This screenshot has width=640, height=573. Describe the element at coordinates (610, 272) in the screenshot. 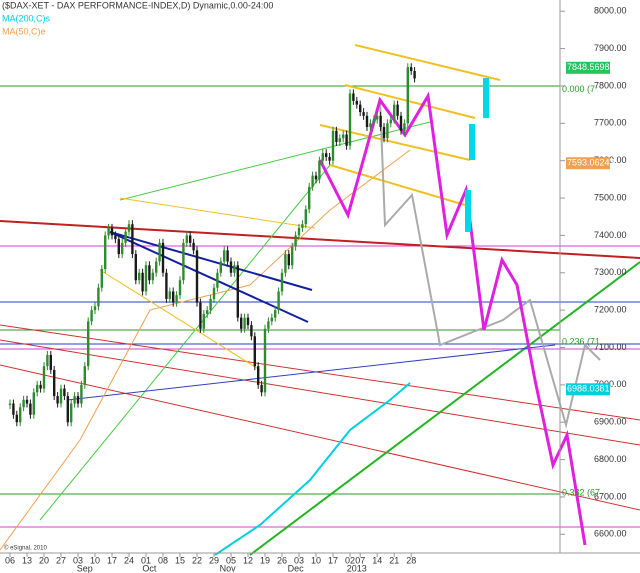

I see `y-tick-label: 7300.00` at that location.